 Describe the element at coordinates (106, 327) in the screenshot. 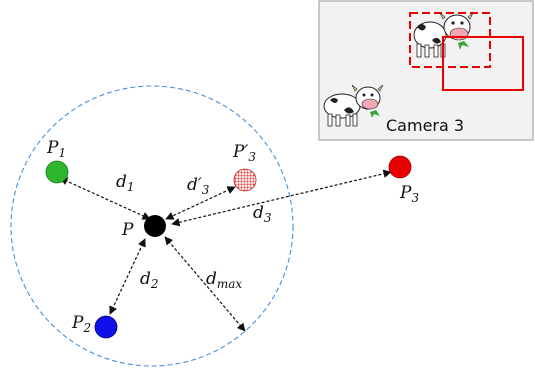

I see `node-p2` at that location.